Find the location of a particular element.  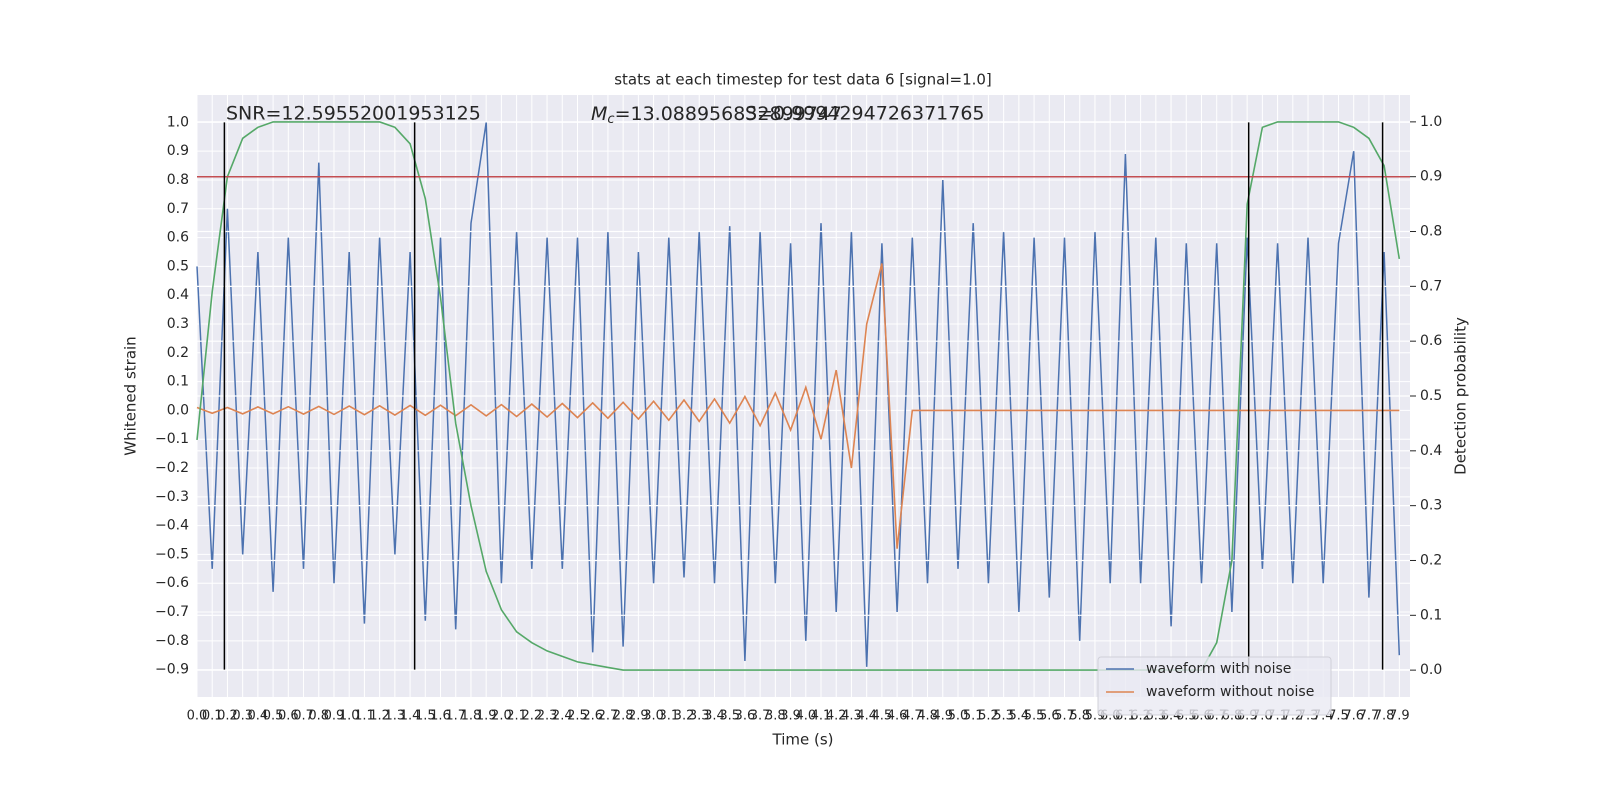

x-tick-label: 0.7 is located at coordinates (303, 716).